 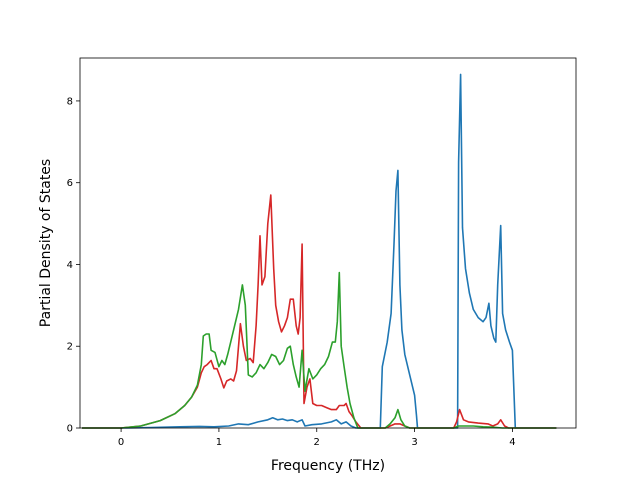 What do you see at coordinates (70, 429) in the screenshot?
I see `y-tick-label: 0` at bounding box center [70, 429].